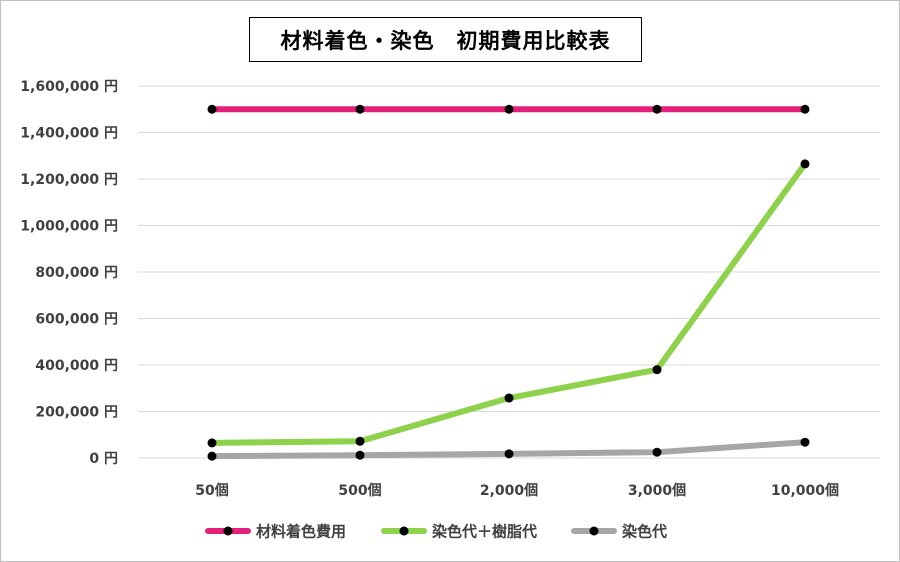  What do you see at coordinates (484, 532) in the screenshot?
I see `legend-label: 染色代＋樹脂代` at bounding box center [484, 532].